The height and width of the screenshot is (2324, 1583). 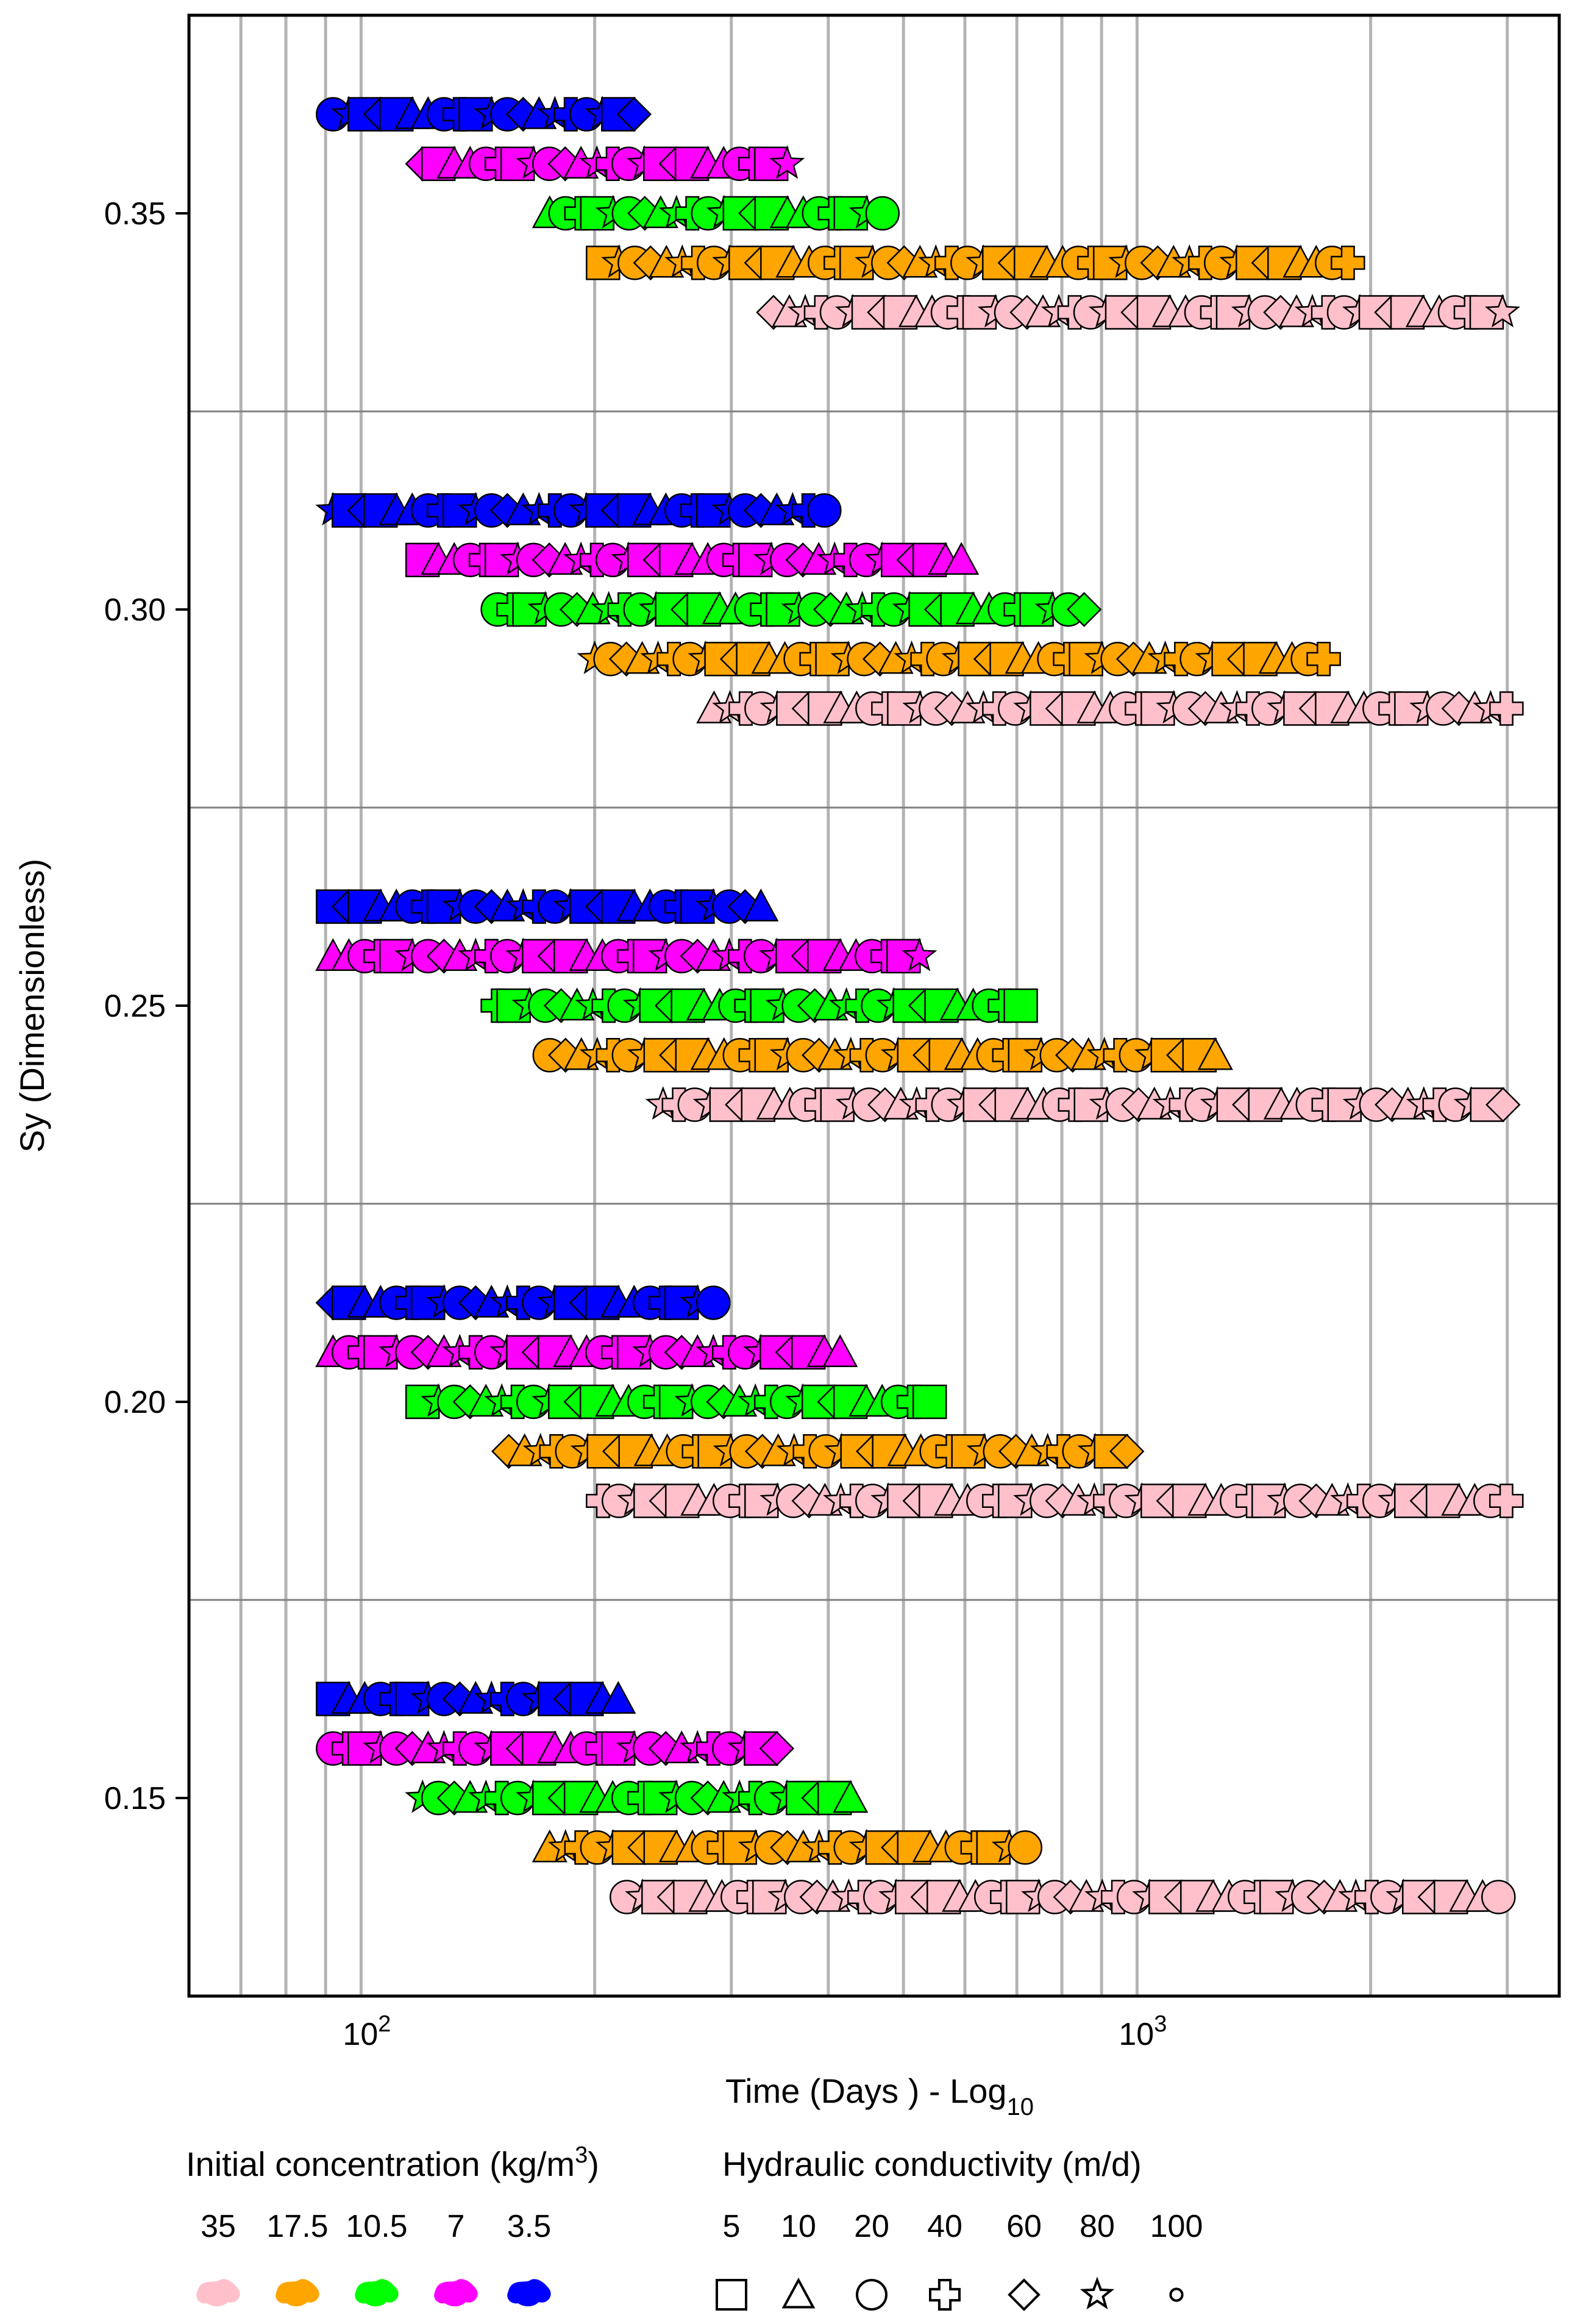 I want to click on legend-shape-star, so click(x=1097, y=2293).